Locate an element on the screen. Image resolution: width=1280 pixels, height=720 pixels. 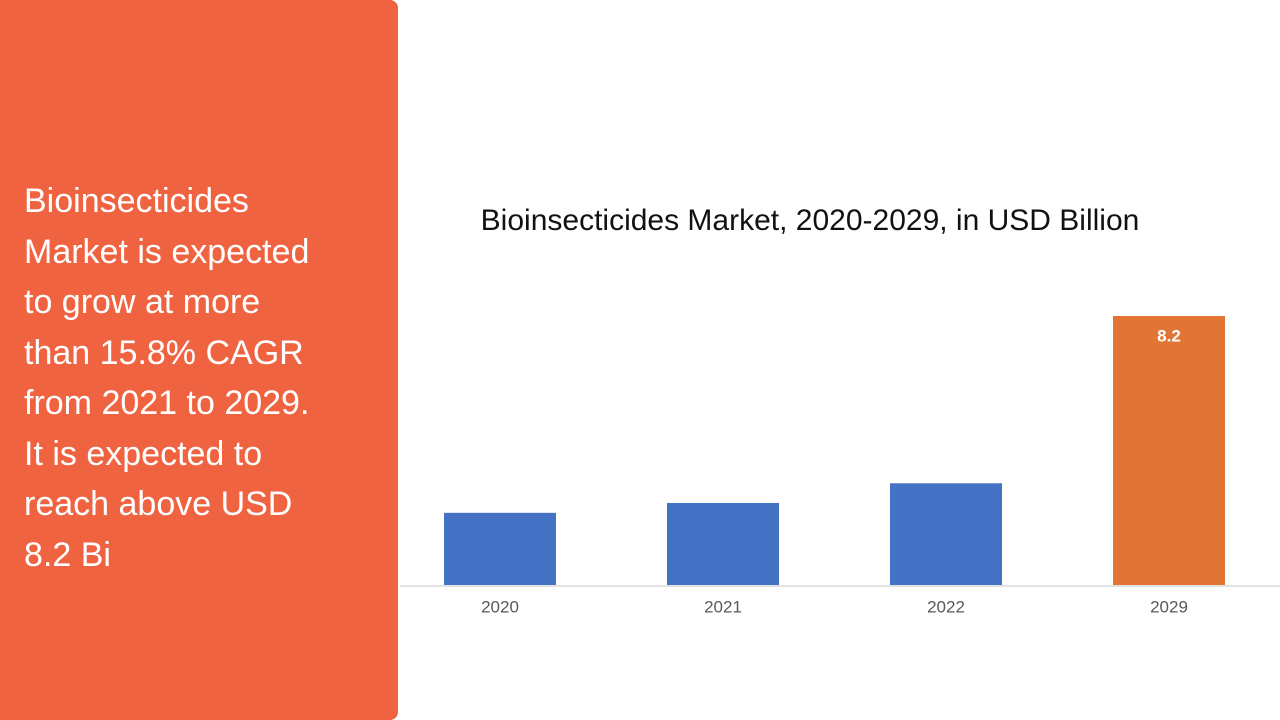
panel-line: 8.2 Bi is located at coordinates (67, 554).